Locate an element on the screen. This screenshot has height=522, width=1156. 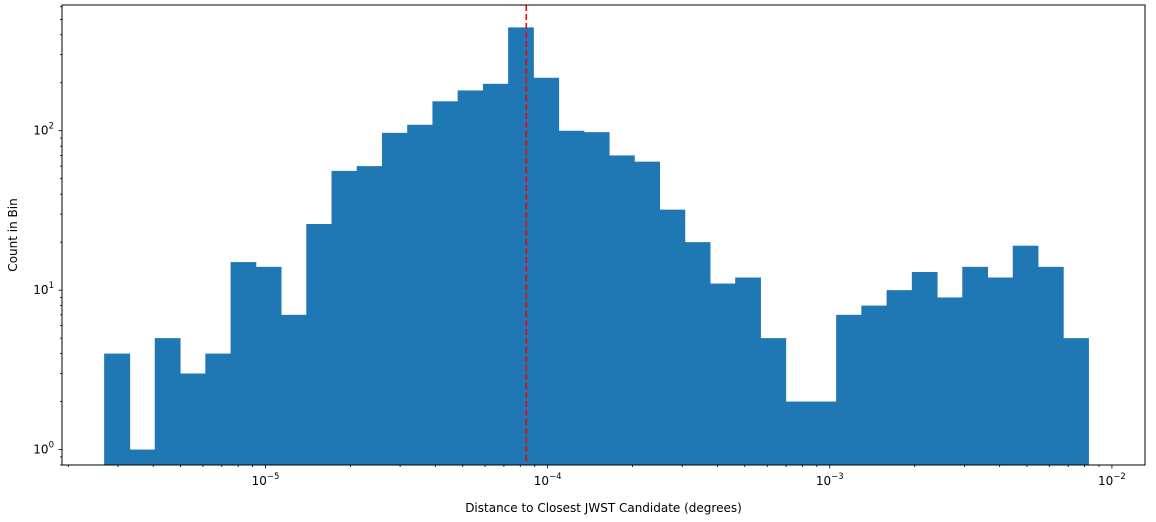
y-tick-label-1: 10¹ is located at coordinates (43, 289).